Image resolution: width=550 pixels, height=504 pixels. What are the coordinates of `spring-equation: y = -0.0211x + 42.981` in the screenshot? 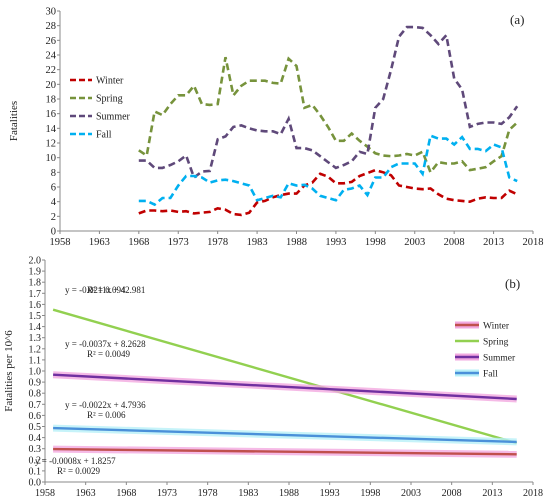 It's located at (105, 290).